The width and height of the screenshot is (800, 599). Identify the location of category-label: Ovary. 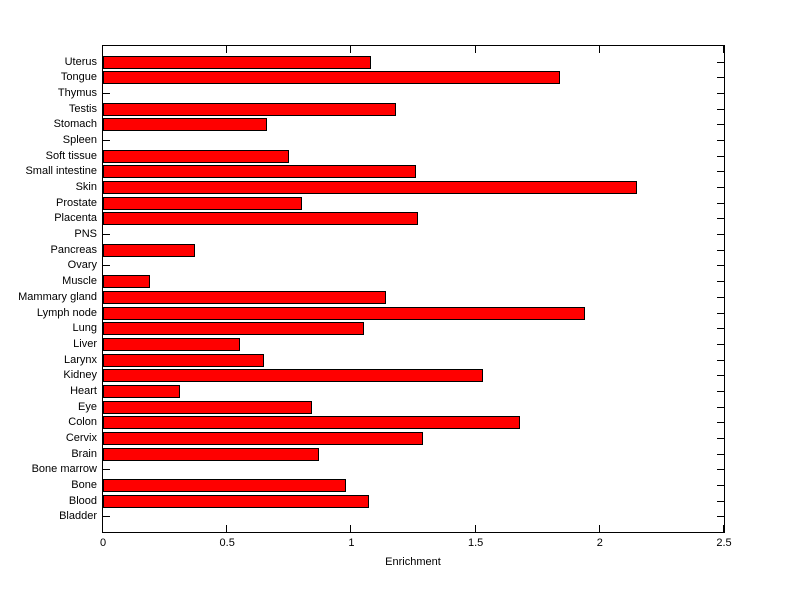
(82, 265).